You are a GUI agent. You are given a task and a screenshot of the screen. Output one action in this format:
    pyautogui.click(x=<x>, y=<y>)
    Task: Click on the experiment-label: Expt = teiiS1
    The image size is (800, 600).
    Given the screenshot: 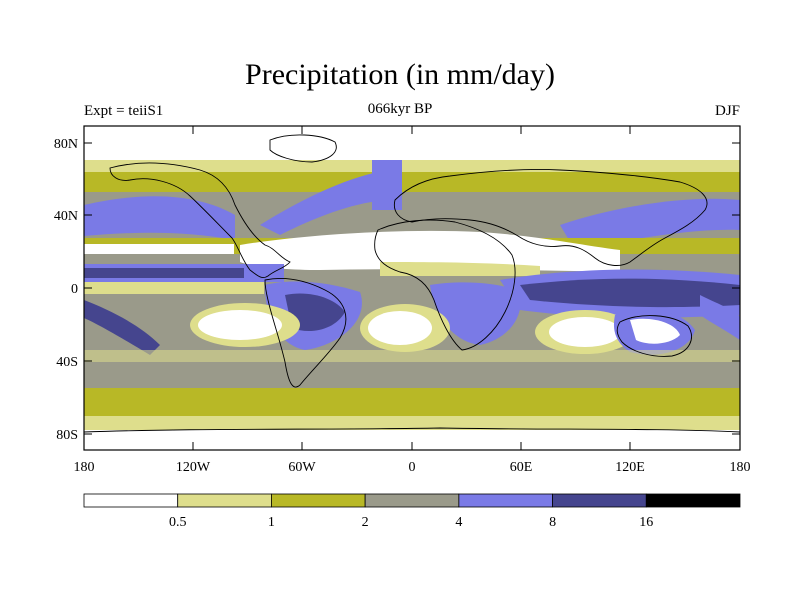 What is the action you would take?
    pyautogui.click(x=124, y=111)
    